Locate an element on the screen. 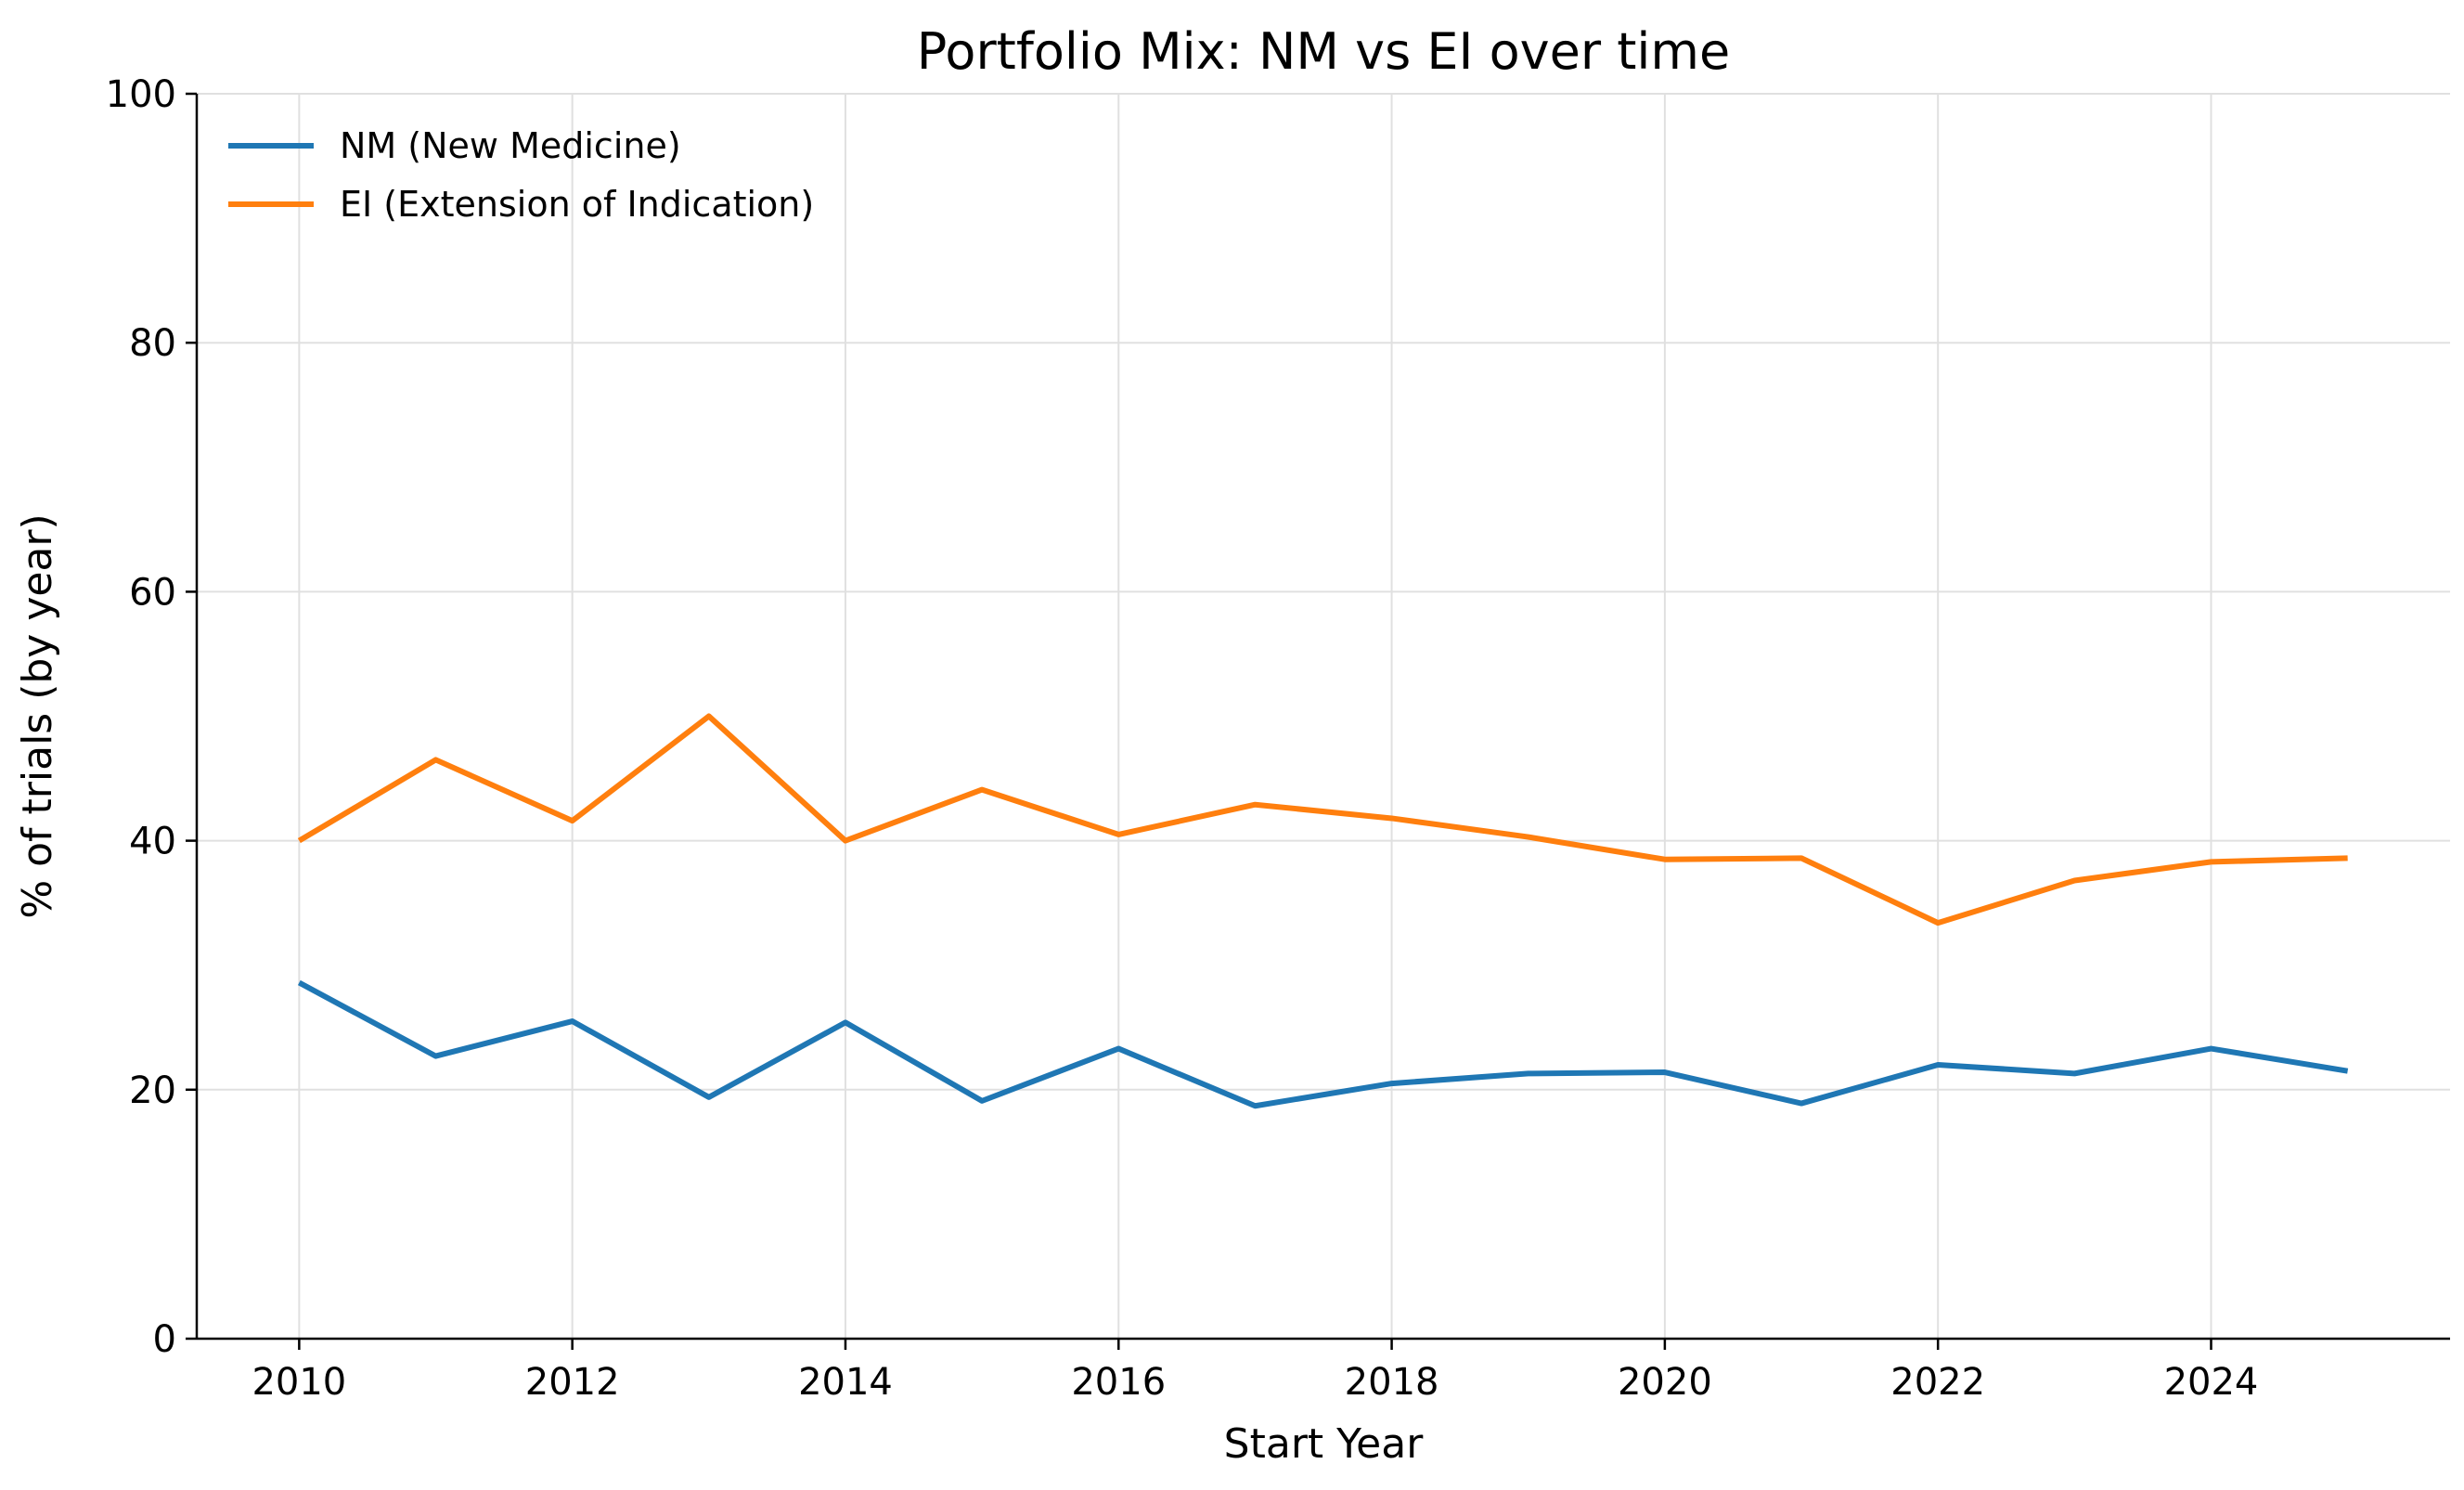 The image size is (2464, 1490). y-axis-label: % of trials (by year) is located at coordinates (37, 715).